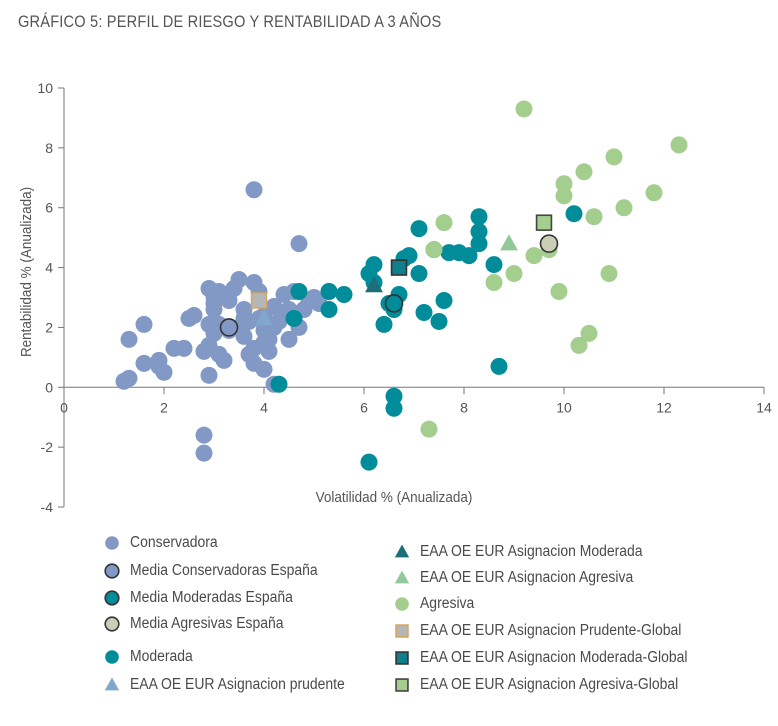  What do you see at coordinates (49, 148) in the screenshot?
I see `y-tick-label: 8` at bounding box center [49, 148].